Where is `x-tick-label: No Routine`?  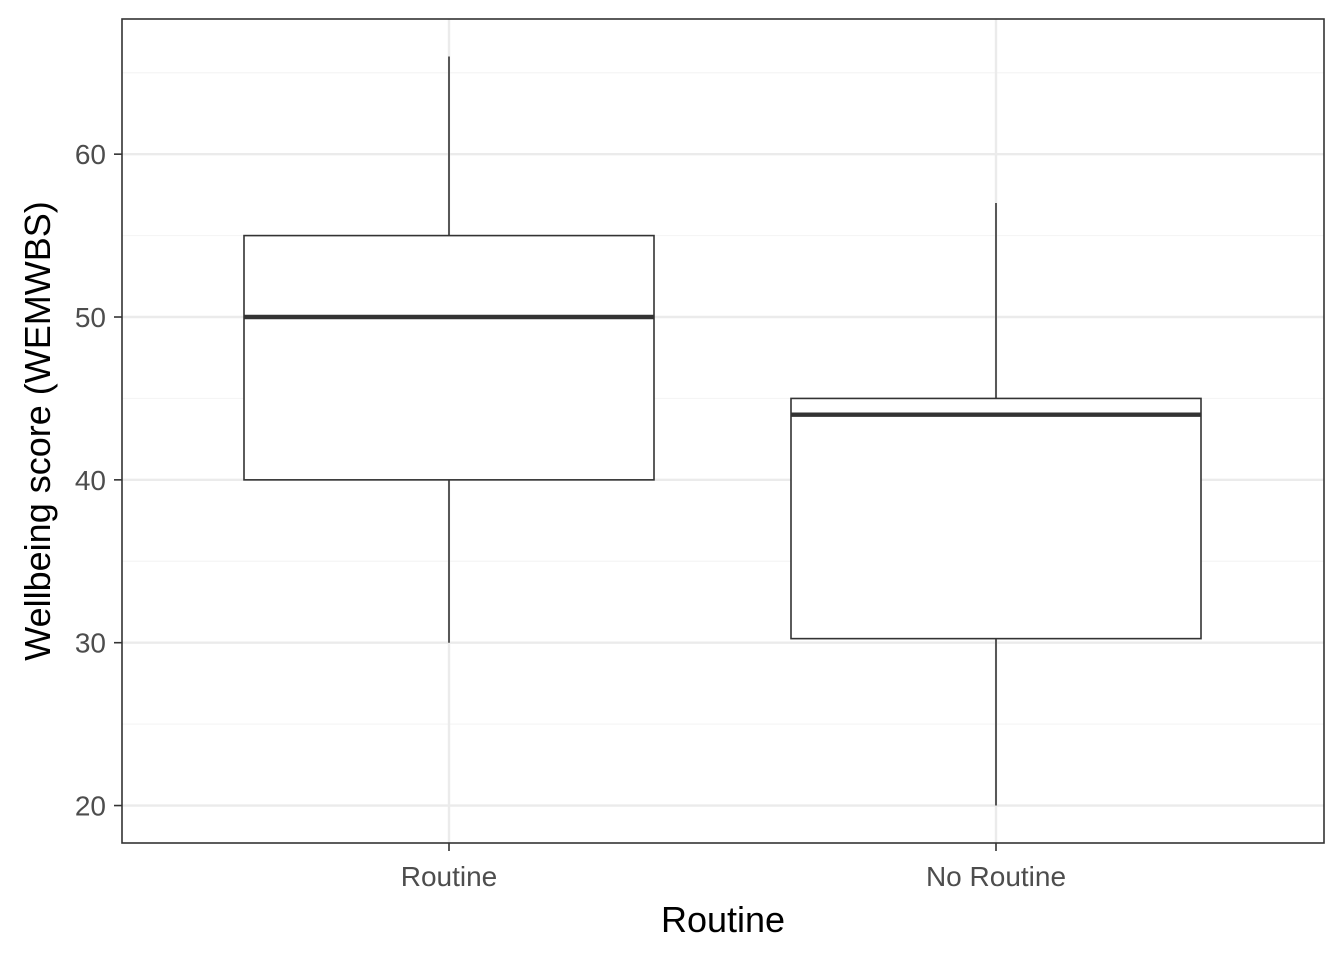
x-tick-label: No Routine is located at coordinates (996, 876).